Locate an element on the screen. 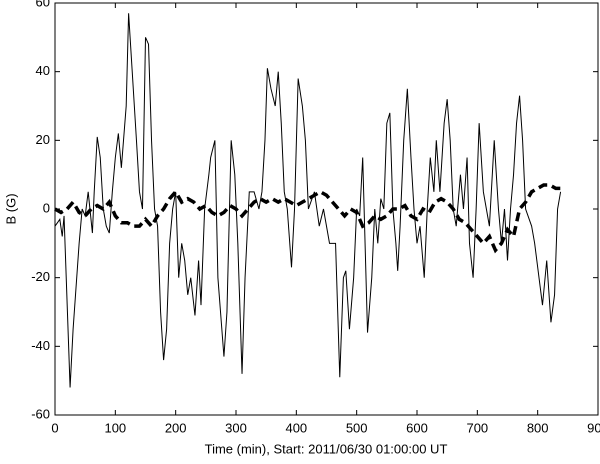 The height and width of the screenshot is (464, 600). y-tick-label: -60 is located at coordinates (40, 413).